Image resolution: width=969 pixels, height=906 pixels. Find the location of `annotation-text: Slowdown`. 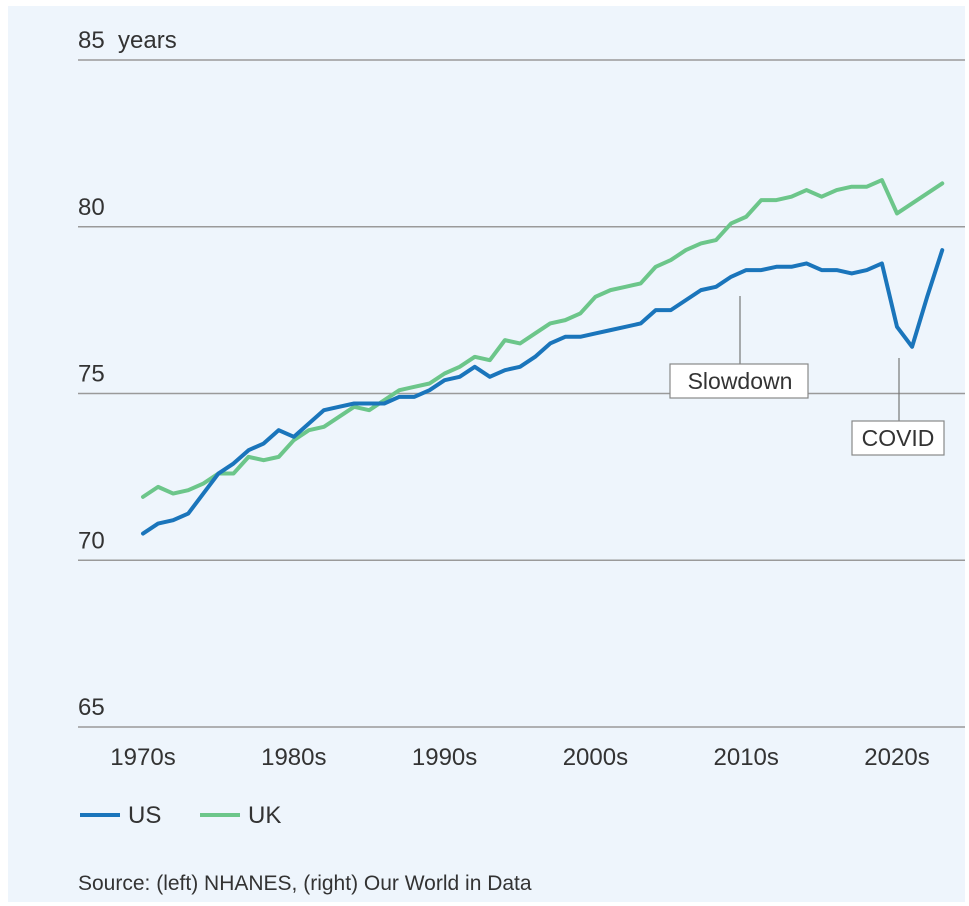

annotation-text: Slowdown is located at coordinates (740, 381).